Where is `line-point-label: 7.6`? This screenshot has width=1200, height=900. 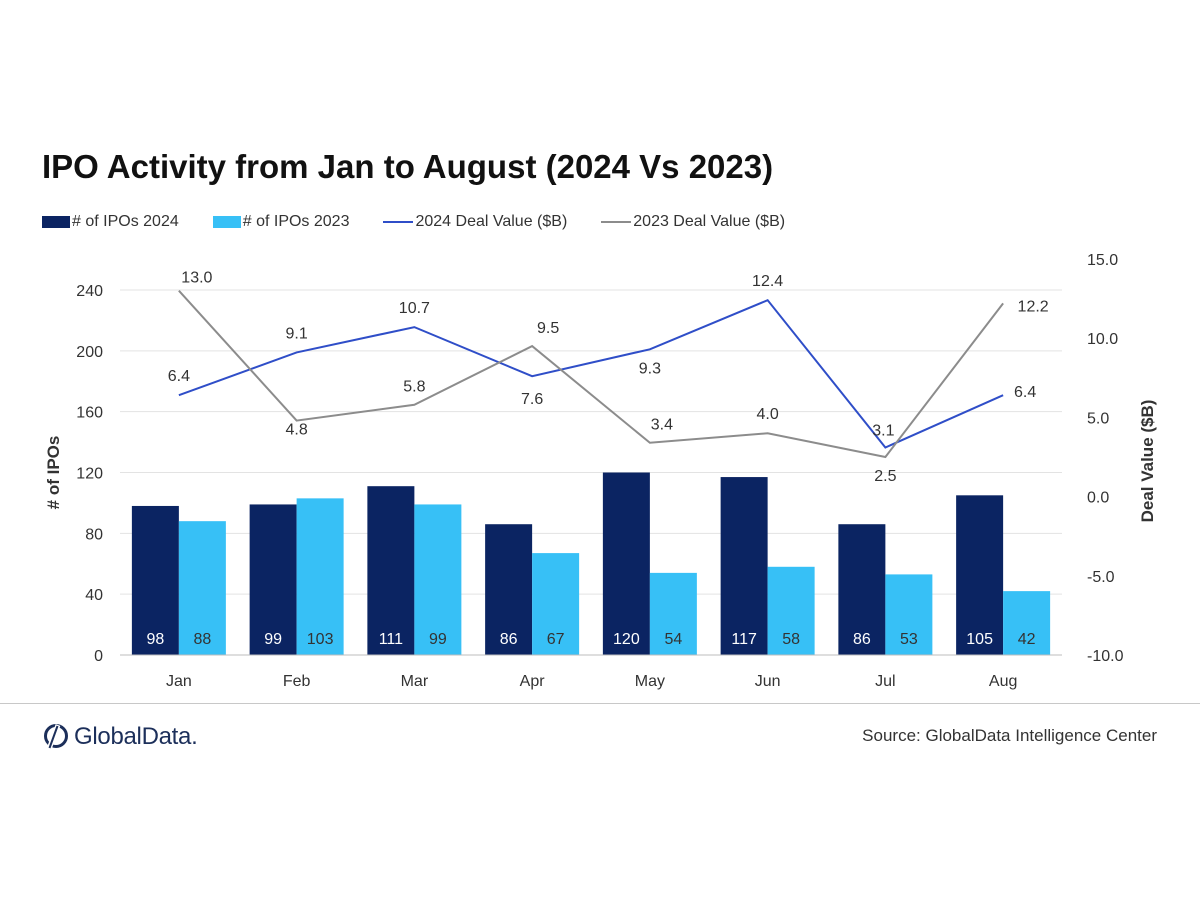 line-point-label: 7.6 is located at coordinates (532, 399).